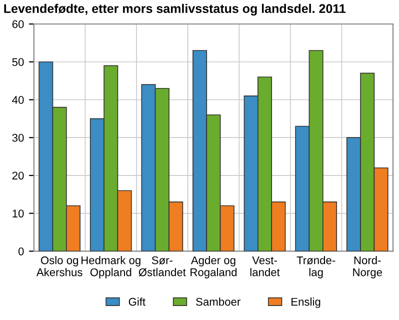 This screenshot has width=399, height=320. I want to click on y-tick-label: 60, so click(18, 24).